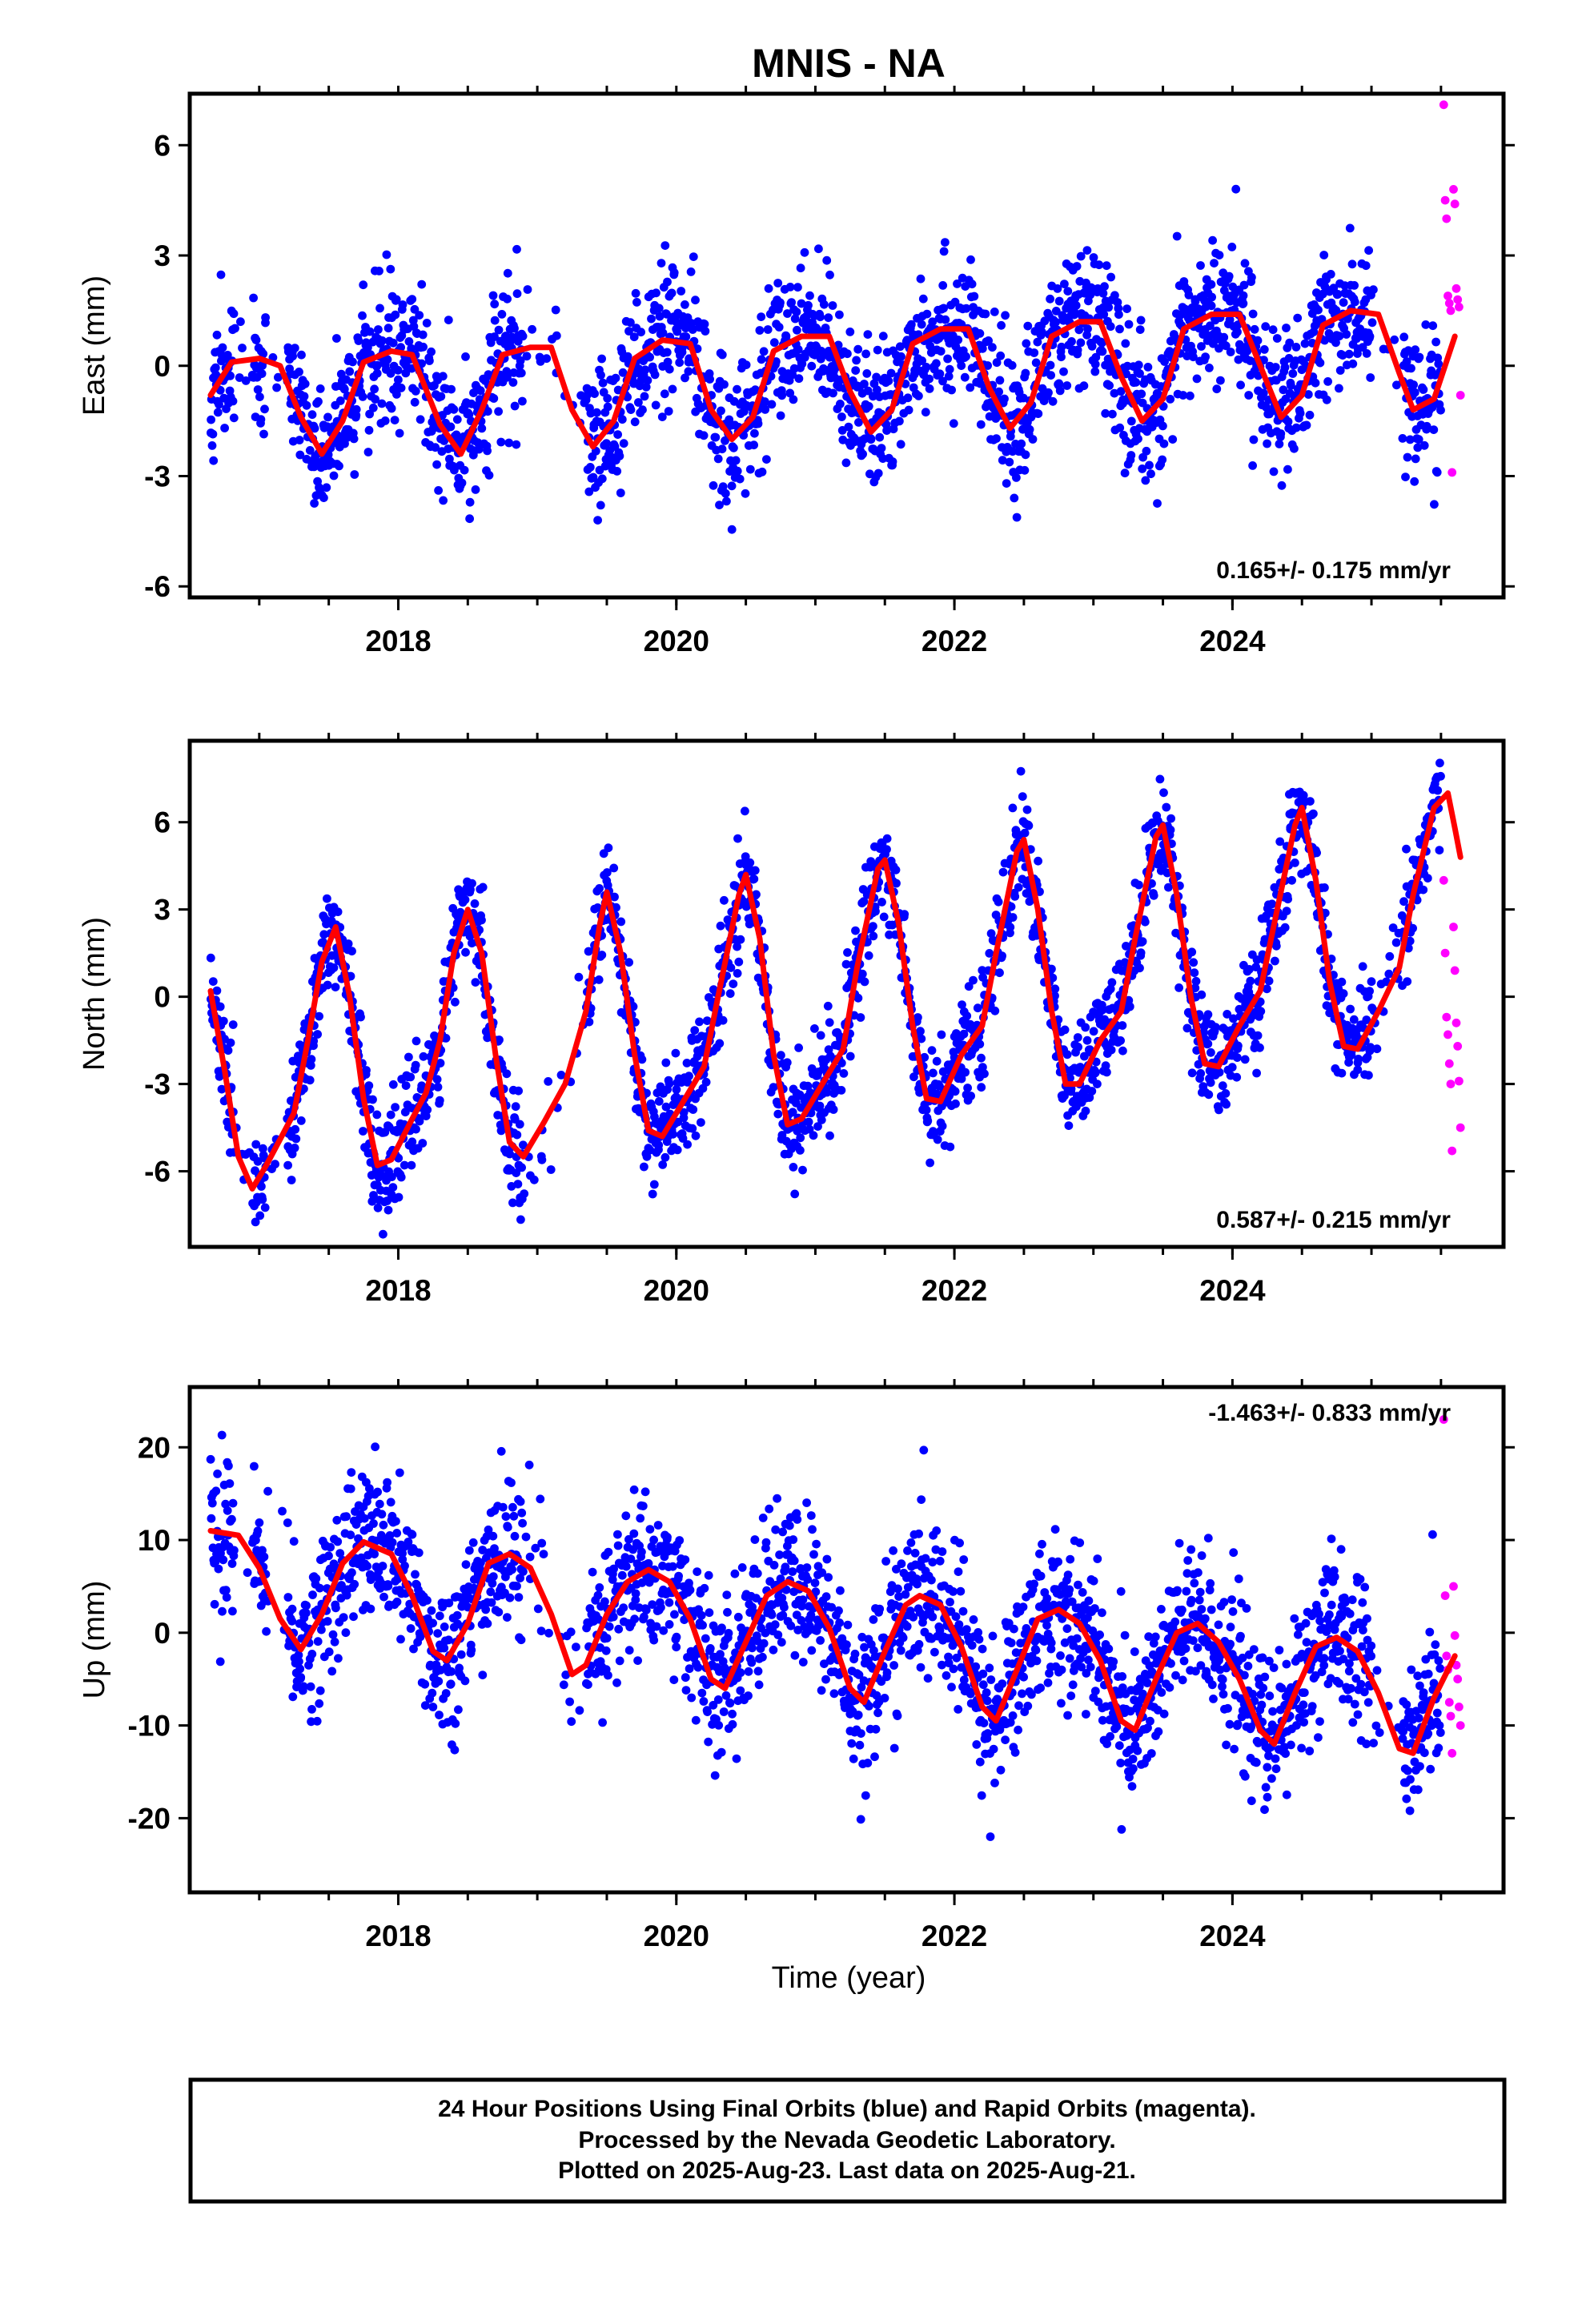 This screenshot has width=1582, height=2324. Describe the element at coordinates (162, 823) in the screenshot. I see `y-tick-label: 6` at that location.